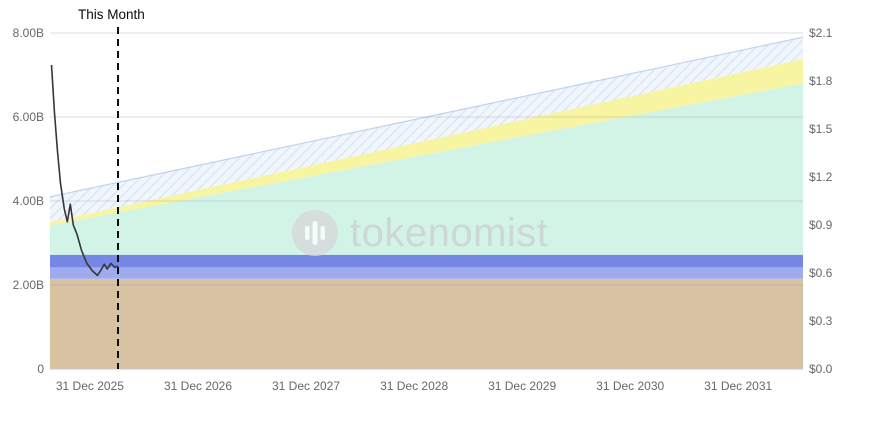 This screenshot has width=870, height=428. What do you see at coordinates (738, 386) in the screenshot?
I see `x-axis-tick-label: 31 Dec 2031` at bounding box center [738, 386].